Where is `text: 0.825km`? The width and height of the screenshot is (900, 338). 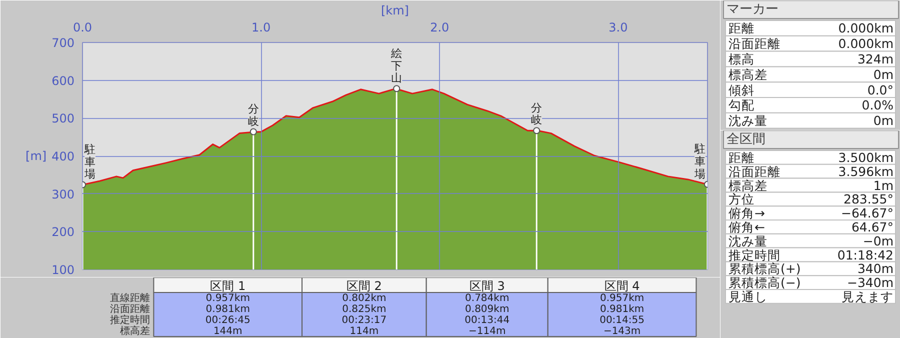
text: 0.825km is located at coordinates (364, 309).